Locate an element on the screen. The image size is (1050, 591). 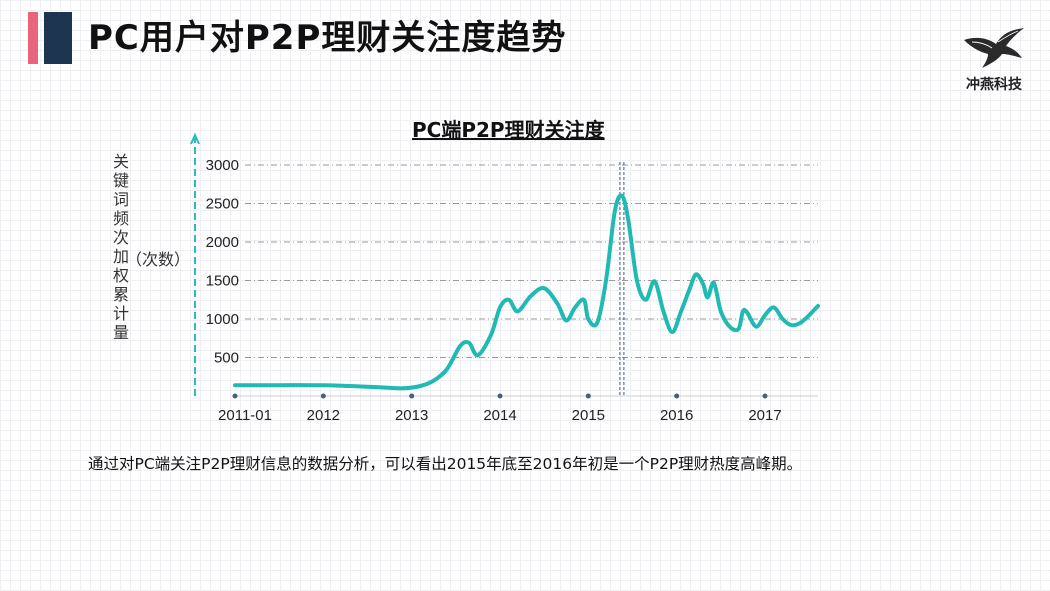
y-tick-label: 1000 is located at coordinates (222, 319).